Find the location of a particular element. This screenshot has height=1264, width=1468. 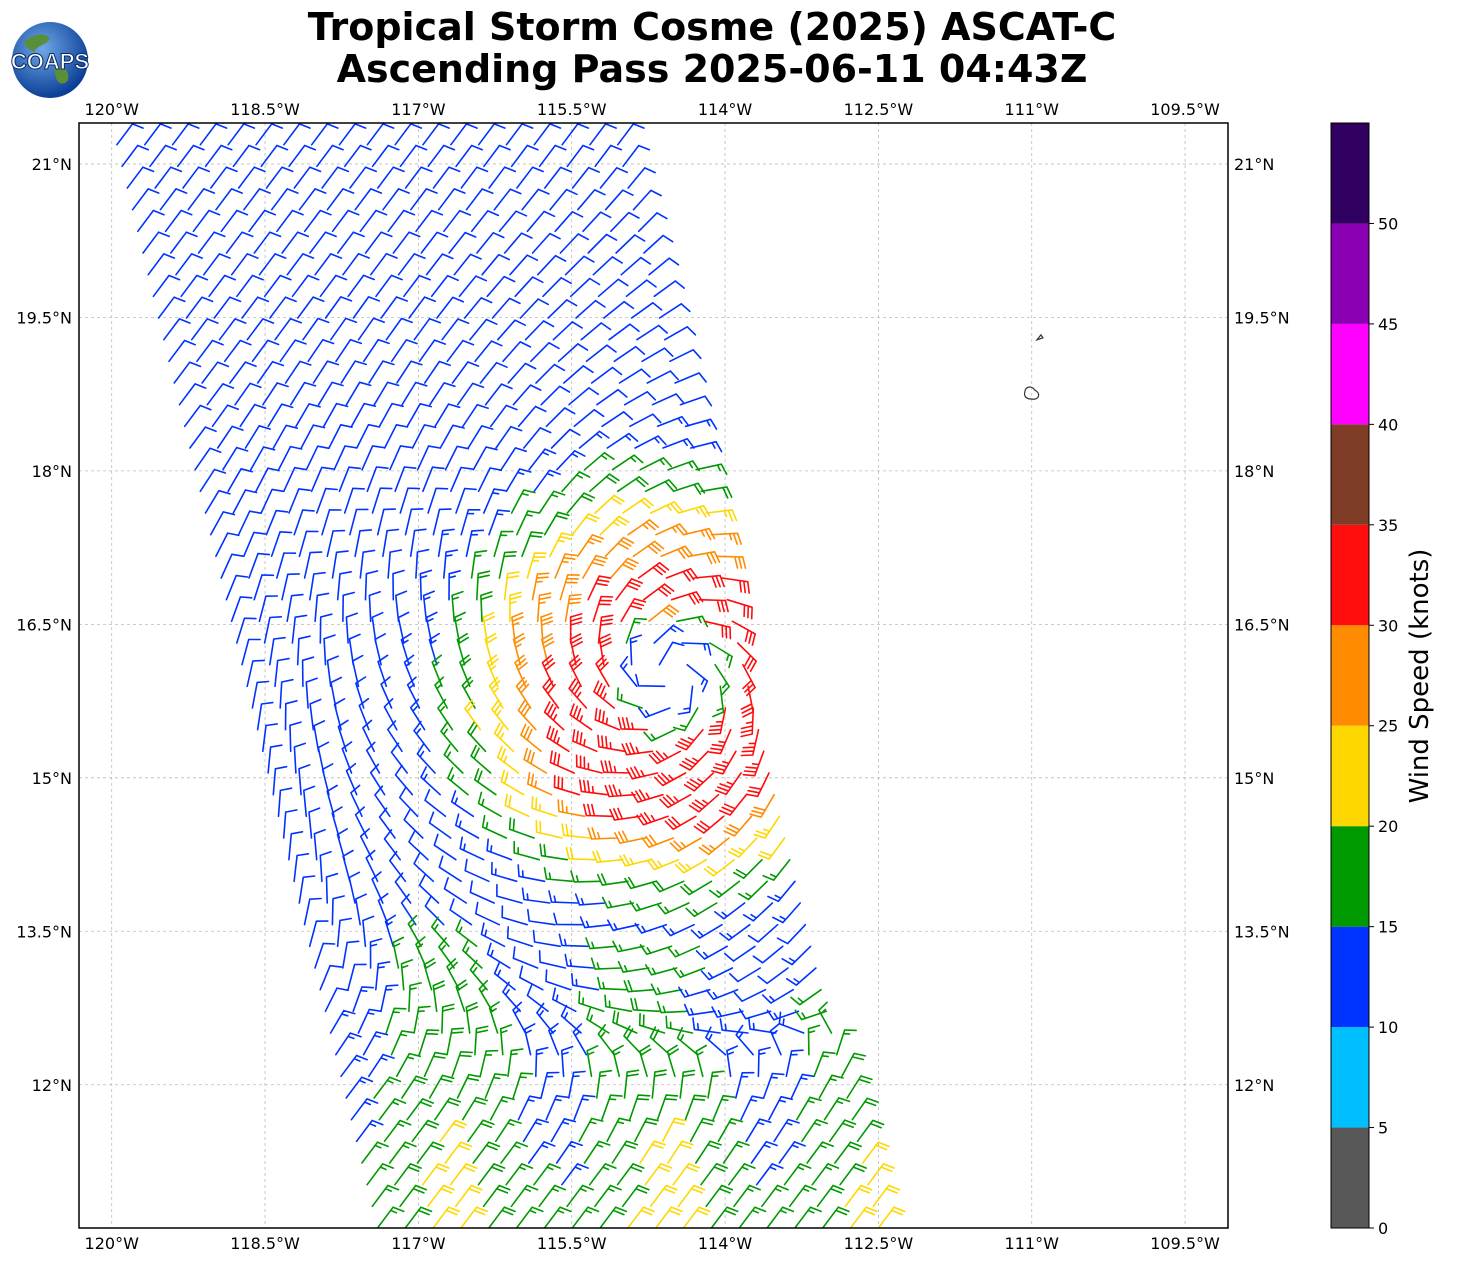

x-tick-label-top: 111°W is located at coordinates (1032, 109).